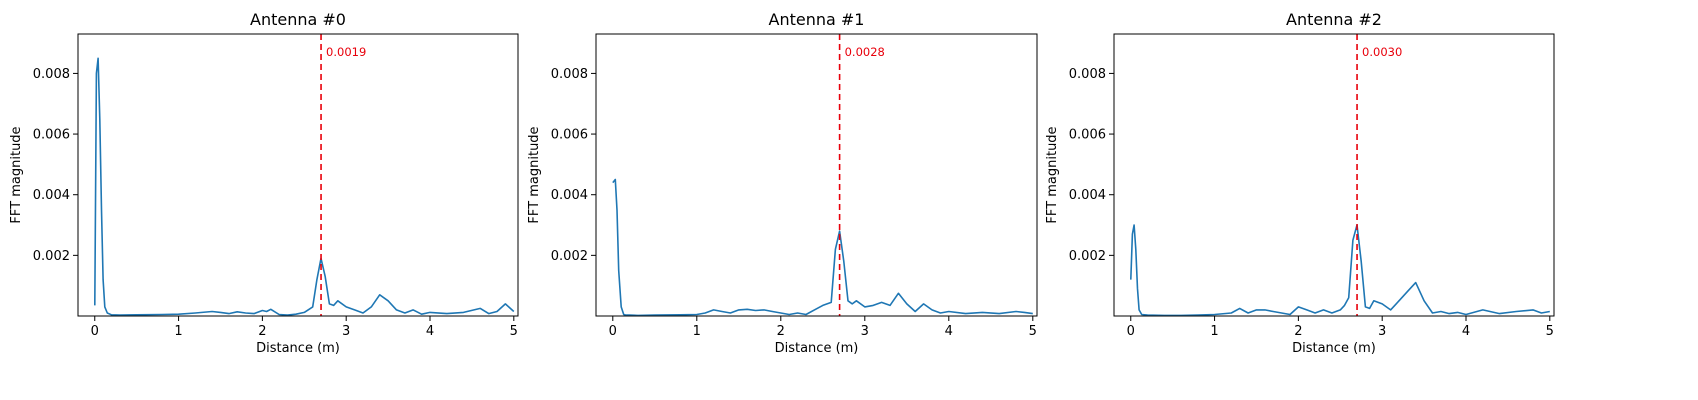 This screenshot has height=400, width=1698. Describe the element at coordinates (1382, 52) in the screenshot. I see `marker-annotation: 0.0030` at that location.